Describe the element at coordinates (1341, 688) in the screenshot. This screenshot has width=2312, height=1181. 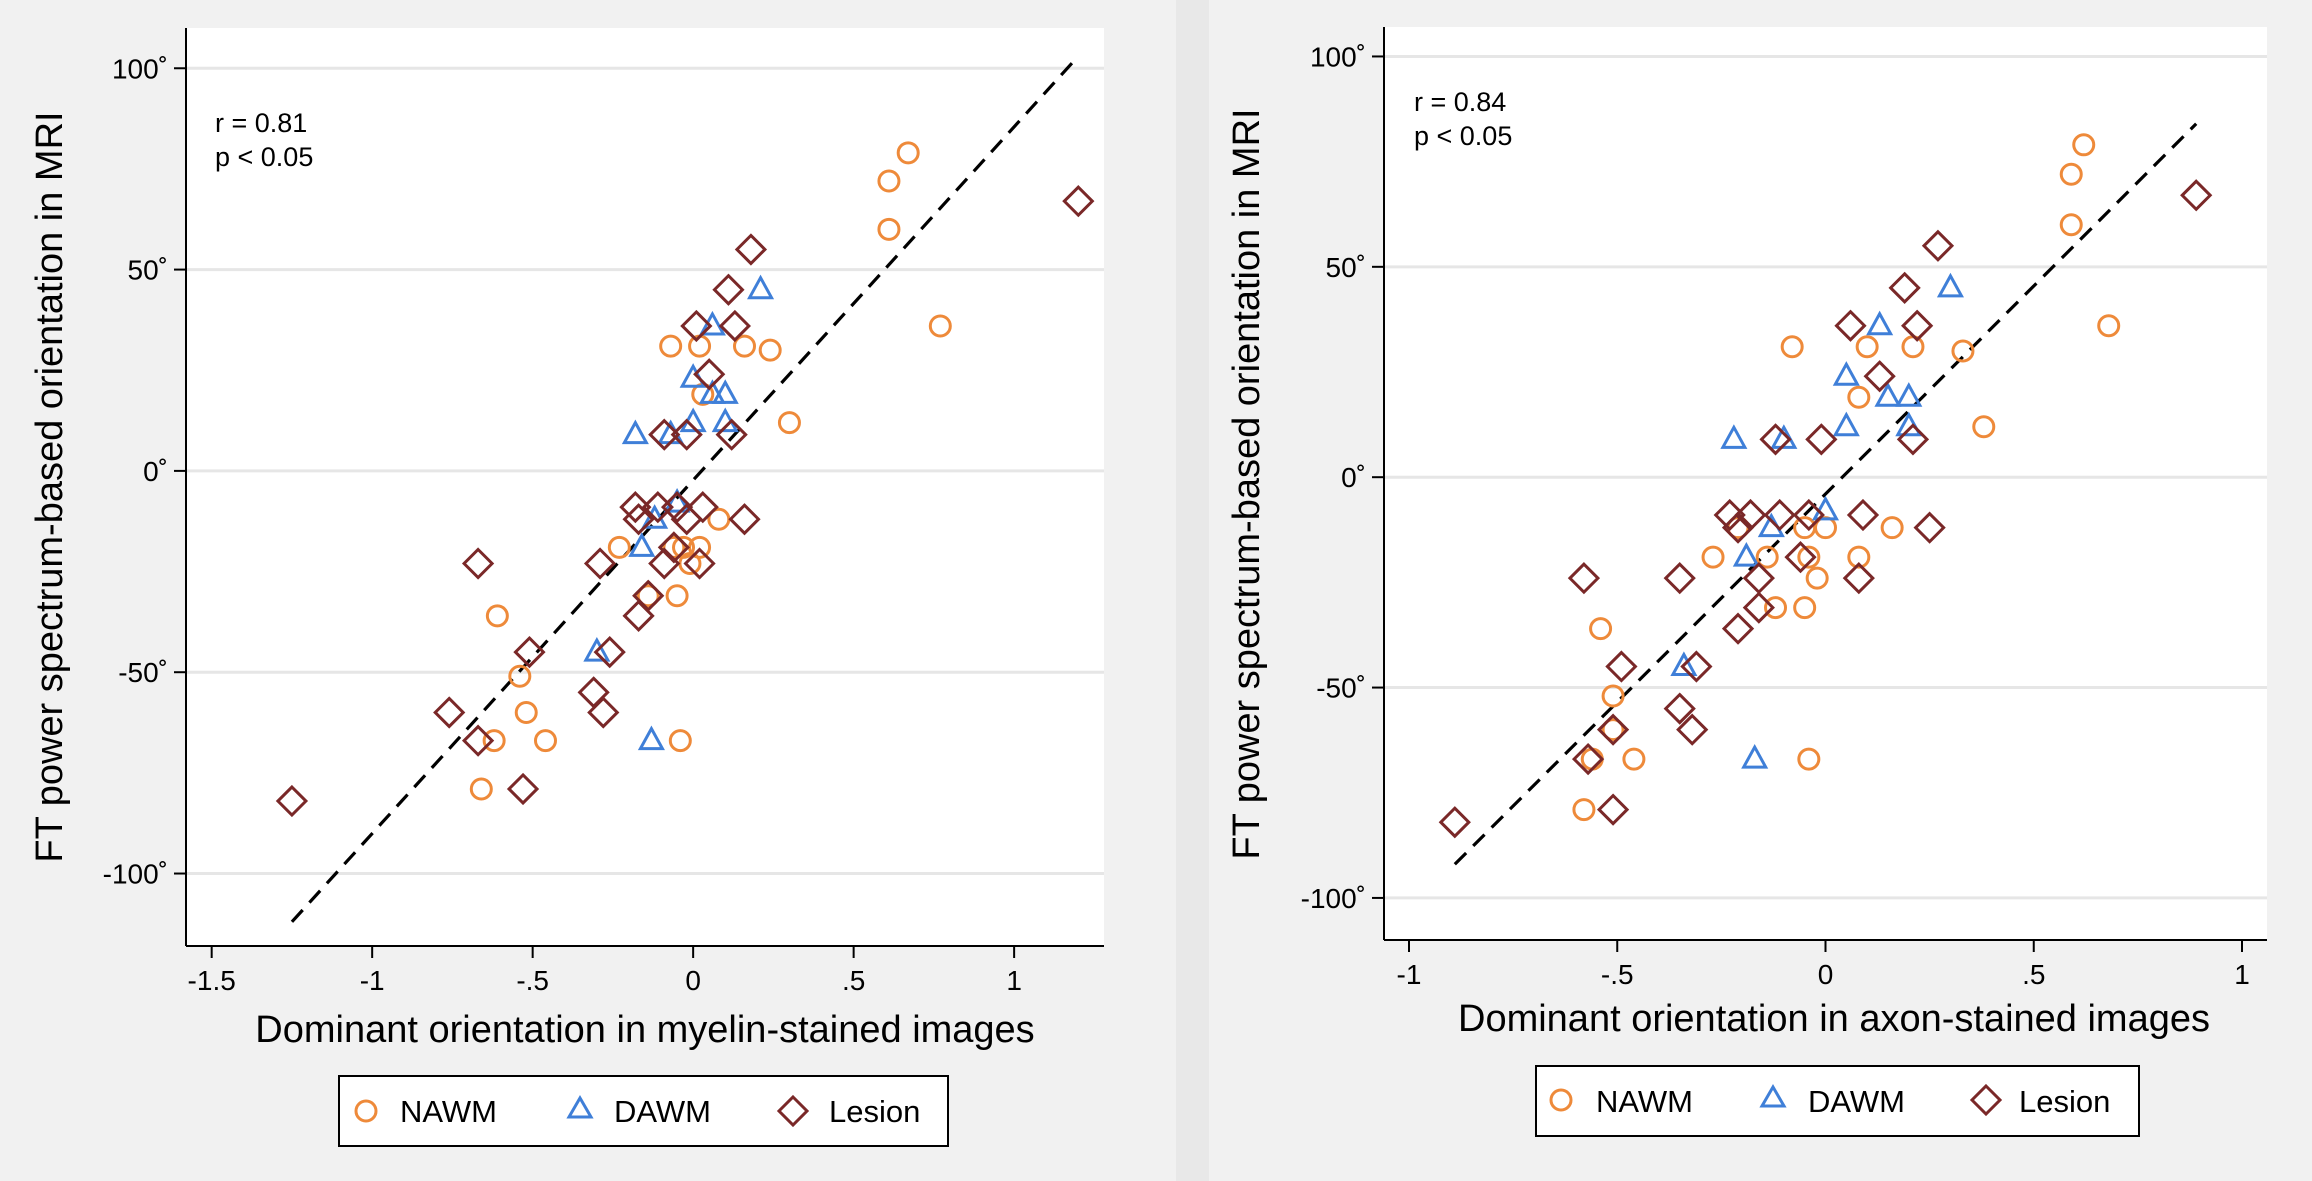
I see `y-tick-label: -50˚` at that location.